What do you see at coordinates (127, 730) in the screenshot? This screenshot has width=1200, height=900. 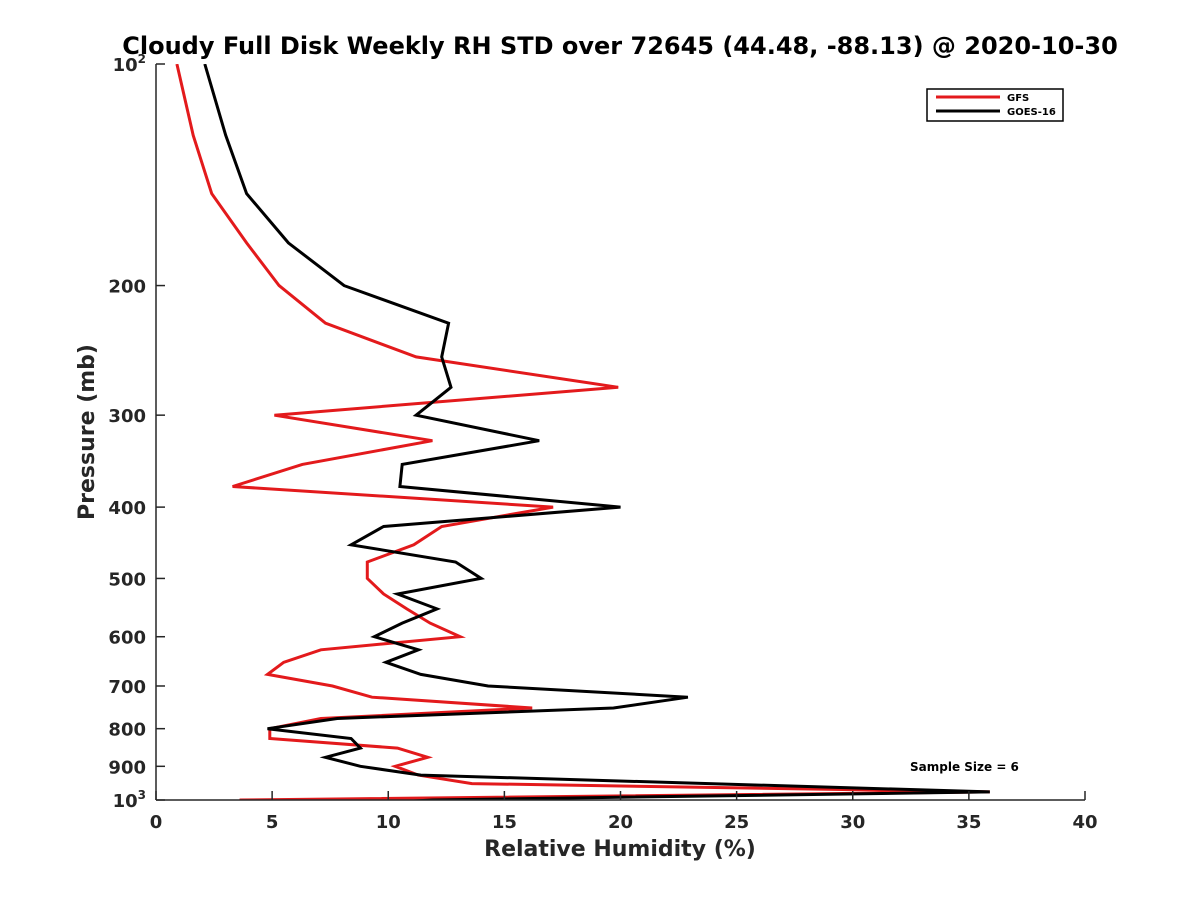 I see `y-tick-label: 800` at bounding box center [127, 730].